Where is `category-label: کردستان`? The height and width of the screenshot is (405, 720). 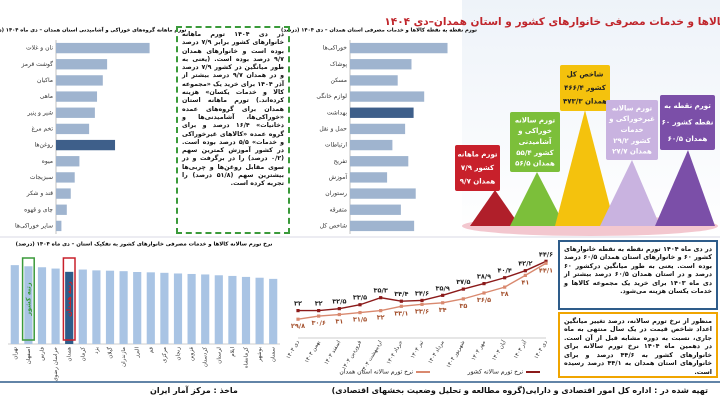 category-label: کردستان is located at coordinates (205, 357).